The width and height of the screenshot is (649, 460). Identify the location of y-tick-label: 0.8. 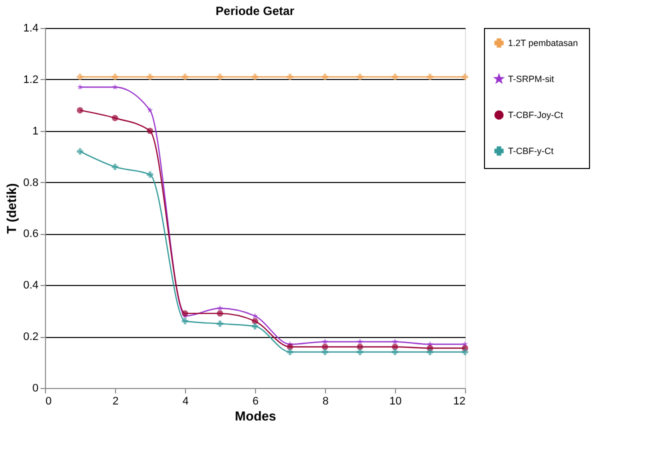
(30, 182).